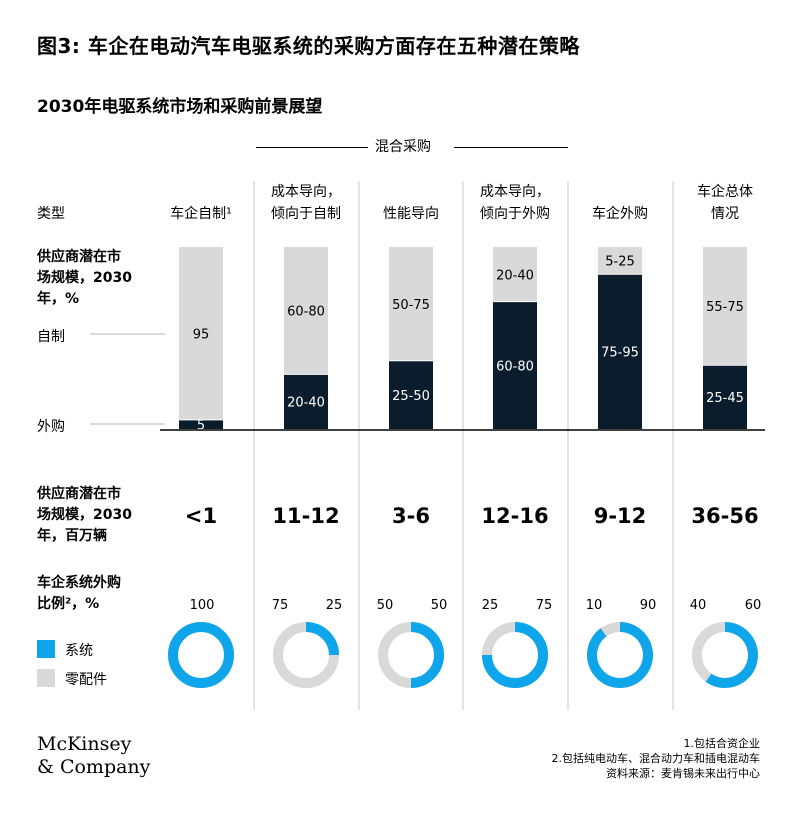  What do you see at coordinates (490, 605) in the screenshot?
I see `system-pct-value: 25` at bounding box center [490, 605].